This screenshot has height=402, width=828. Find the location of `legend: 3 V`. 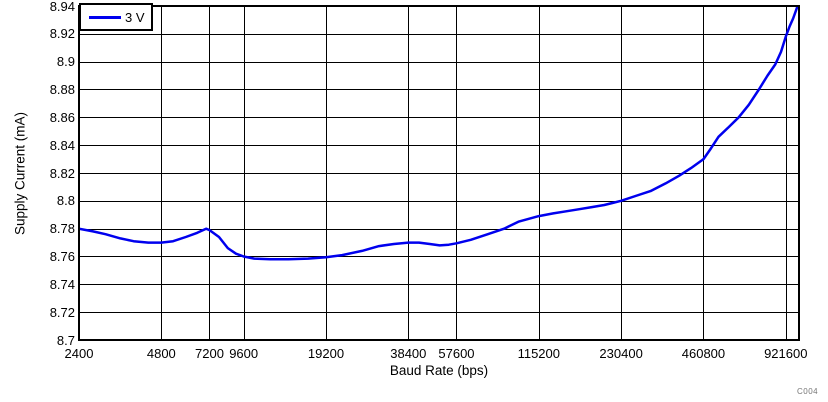

legend: 3 V is located at coordinates (116, 17).